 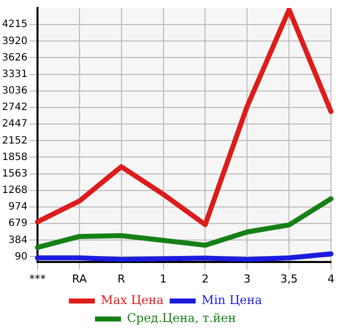 I want to click on y-tick-label: 3331, so click(x=15, y=74).